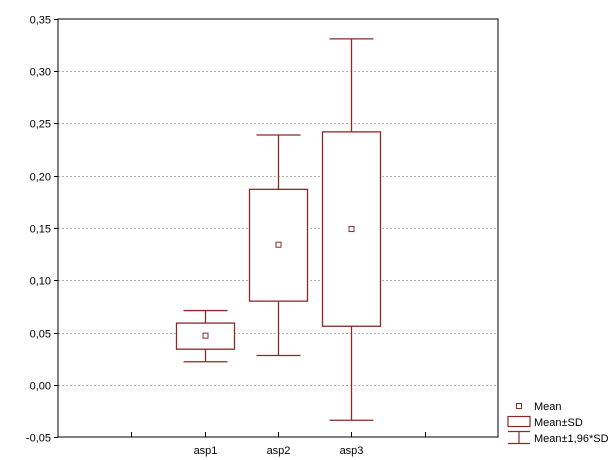 Image resolution: width=611 pixels, height=460 pixels. Describe the element at coordinates (279, 451) in the screenshot. I see `x-tick-label: asp2` at that location.